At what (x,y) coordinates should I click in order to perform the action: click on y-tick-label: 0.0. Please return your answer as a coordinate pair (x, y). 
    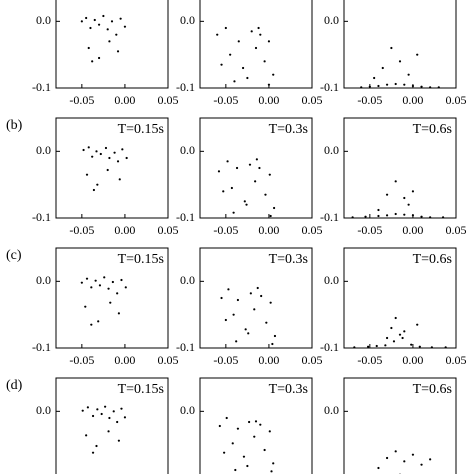
    Looking at the image, I should click on (43, 280).